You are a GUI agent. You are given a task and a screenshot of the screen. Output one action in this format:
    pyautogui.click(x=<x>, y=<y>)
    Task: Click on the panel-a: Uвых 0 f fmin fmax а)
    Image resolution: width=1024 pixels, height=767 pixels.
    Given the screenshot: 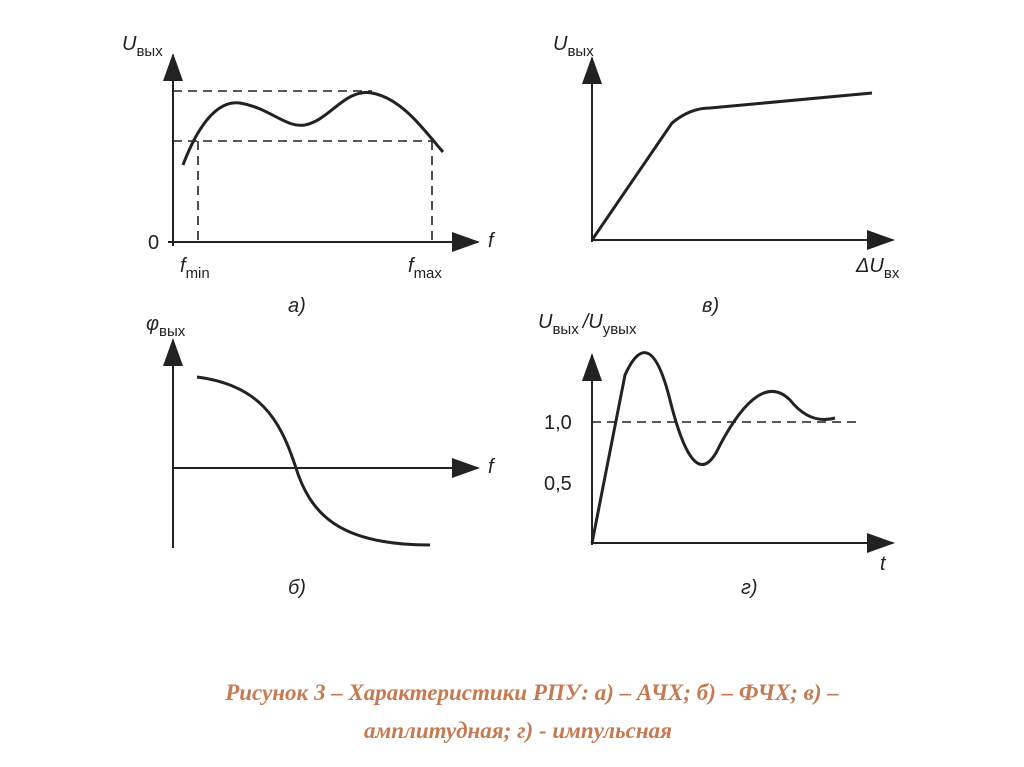 What is the action you would take?
    pyautogui.click(x=309, y=175)
    